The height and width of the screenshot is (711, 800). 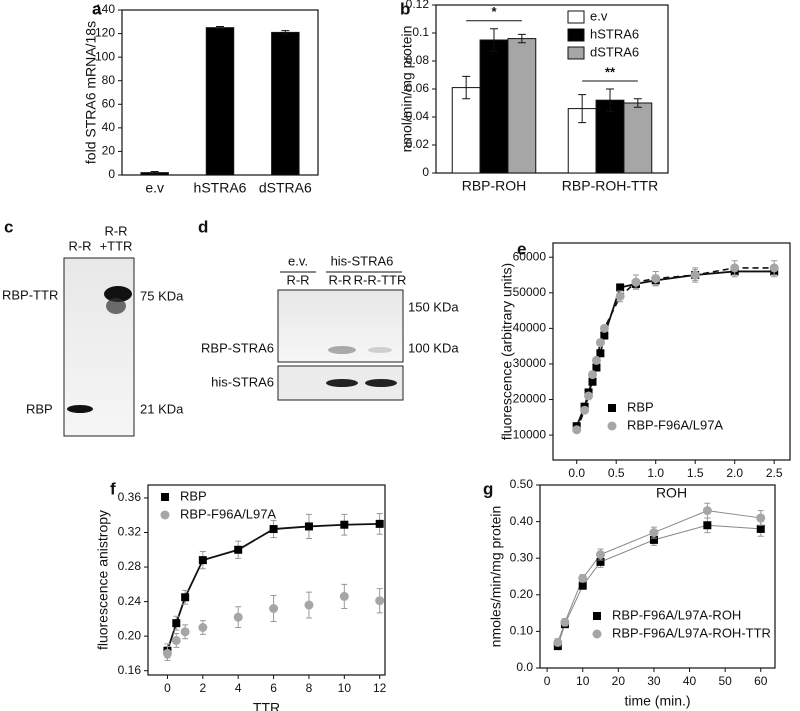 What do you see at coordinates (130, 532) in the screenshot?
I see `y-tick-label: 0.32` at bounding box center [130, 532].